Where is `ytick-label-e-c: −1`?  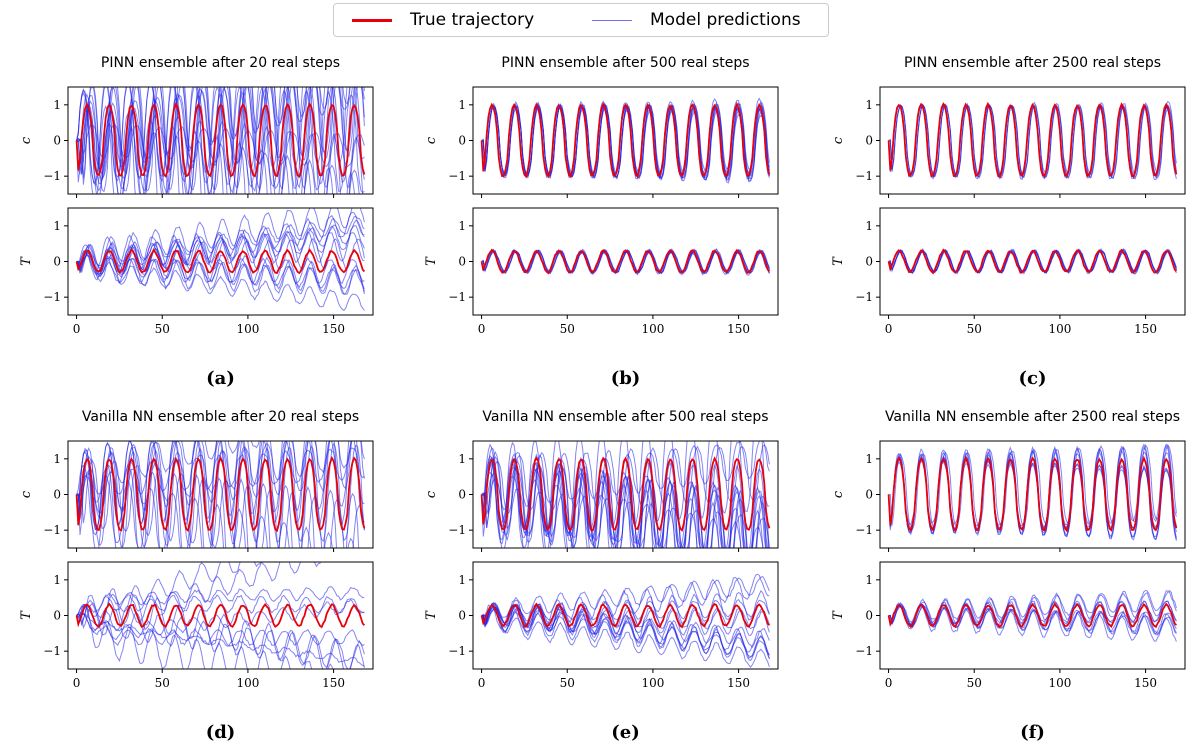
ytick-label-e-c: −1 is located at coordinates (457, 530).